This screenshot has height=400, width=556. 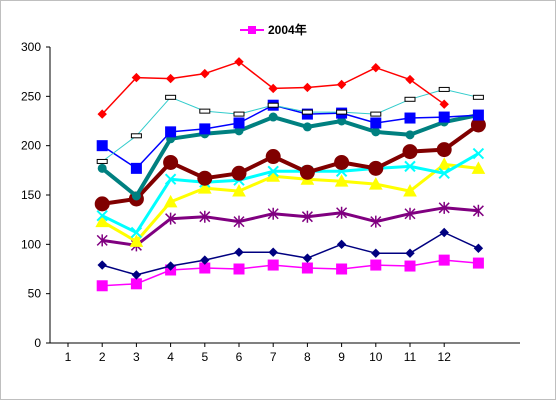 What do you see at coordinates (239, 357) in the screenshot?
I see `x-tick-label: 6` at bounding box center [239, 357].